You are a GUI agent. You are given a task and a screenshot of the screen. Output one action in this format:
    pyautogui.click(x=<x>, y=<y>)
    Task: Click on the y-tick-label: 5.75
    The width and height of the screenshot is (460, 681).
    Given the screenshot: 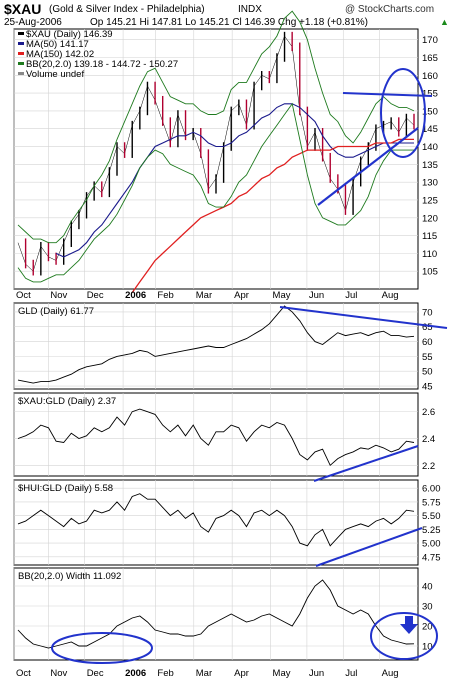 What is the action you would take?
    pyautogui.click(x=431, y=502)
    